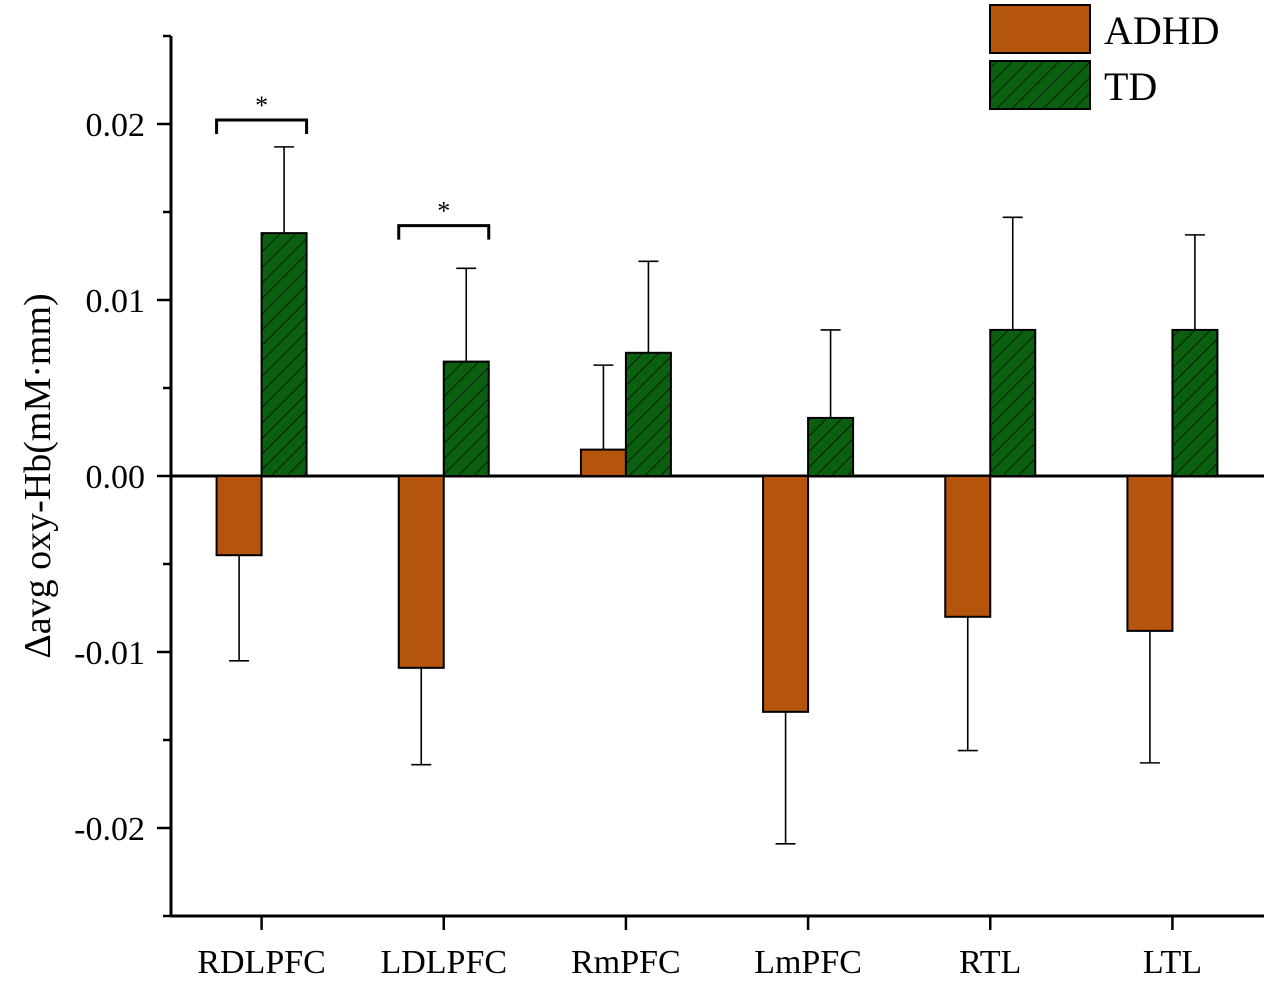 The height and width of the screenshot is (987, 1267). I want to click on y-axis-ticks: -0.02 -0.01 0.00 0.01 0.02, so click(122, 476).